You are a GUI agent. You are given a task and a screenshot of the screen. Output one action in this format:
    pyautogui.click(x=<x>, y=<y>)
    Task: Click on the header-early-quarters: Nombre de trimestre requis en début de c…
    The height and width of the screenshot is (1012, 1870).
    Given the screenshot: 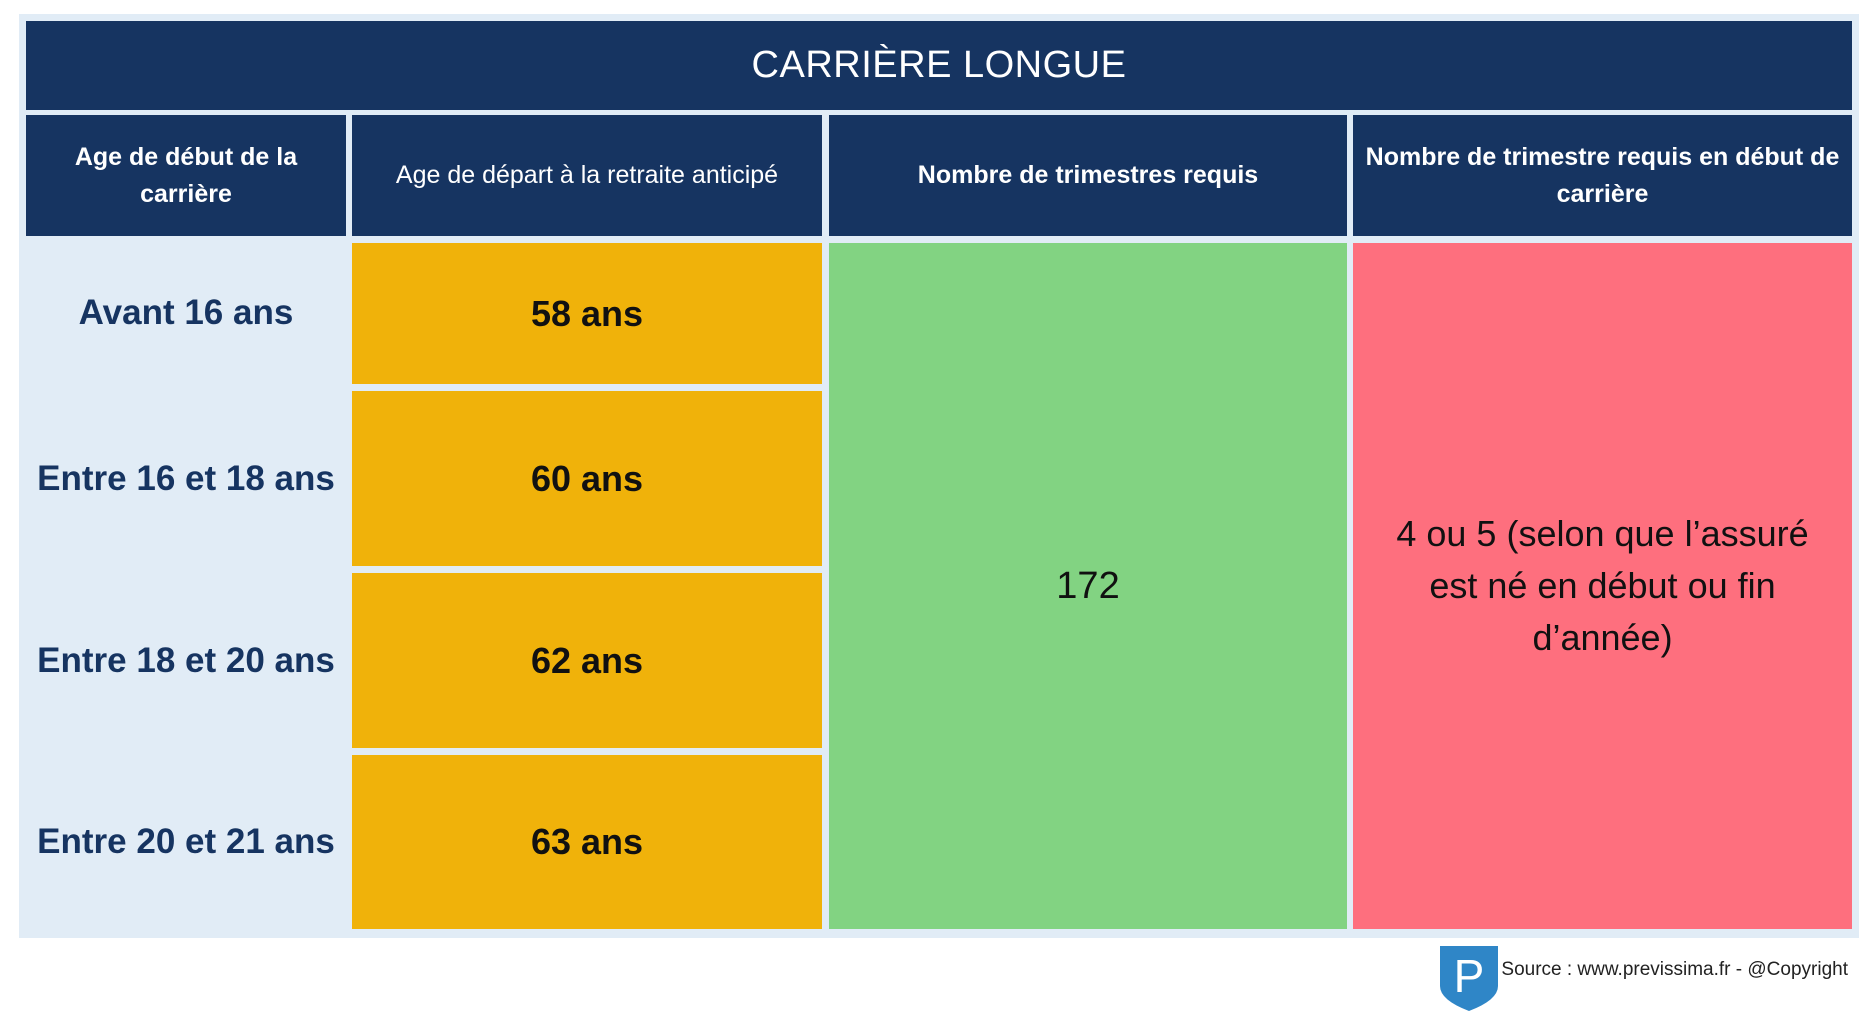 What is the action you would take?
    pyautogui.click(x=1602, y=175)
    